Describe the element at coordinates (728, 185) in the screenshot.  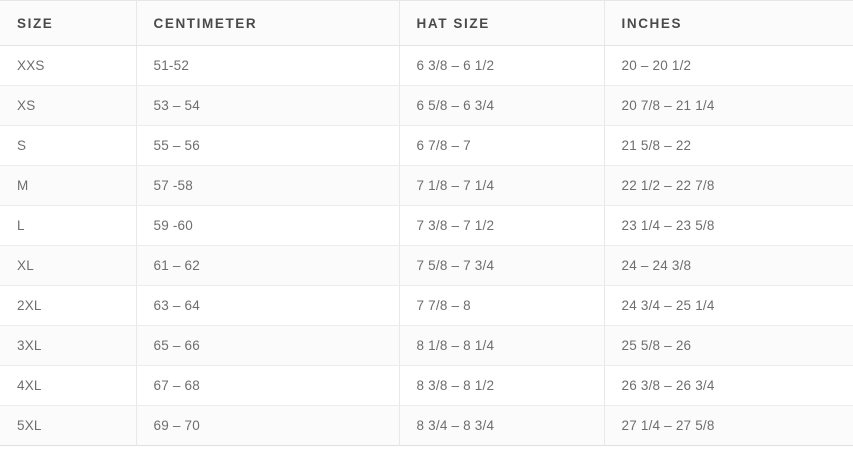
I see `cell-inches: 22 1/2 – 22 7/8` at that location.